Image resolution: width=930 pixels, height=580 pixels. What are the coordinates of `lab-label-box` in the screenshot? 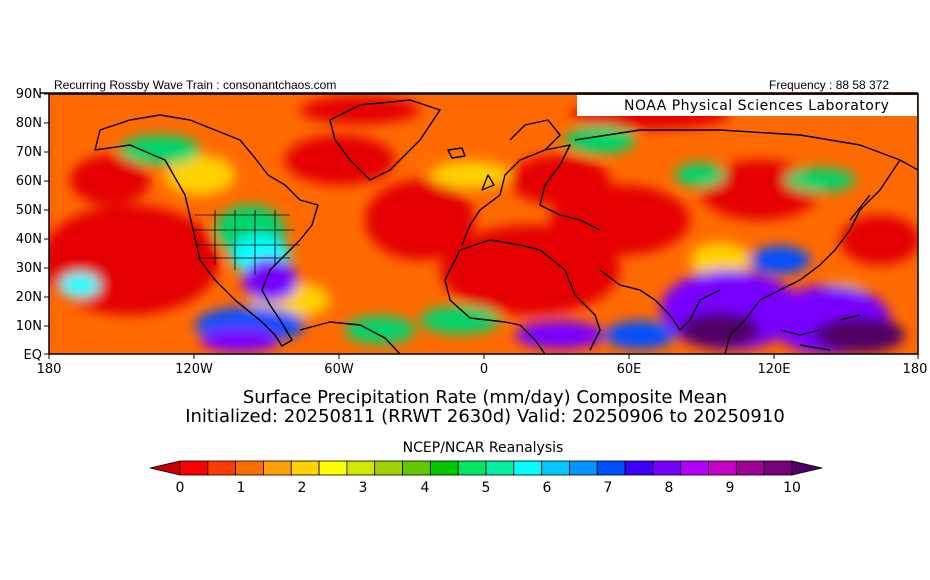 It's located at (747, 105).